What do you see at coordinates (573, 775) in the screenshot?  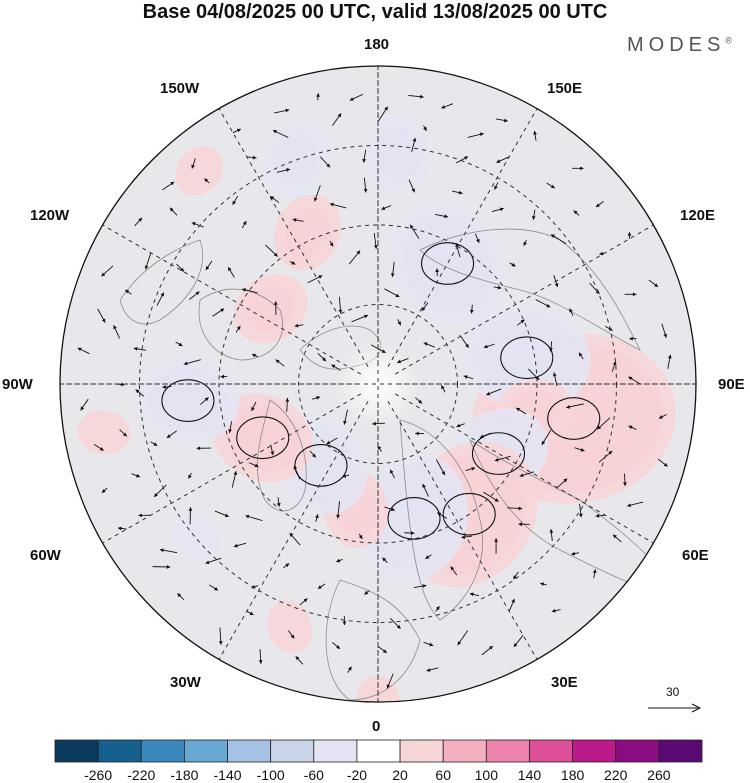 I see `colorbar-tick-label: 180` at bounding box center [573, 775].